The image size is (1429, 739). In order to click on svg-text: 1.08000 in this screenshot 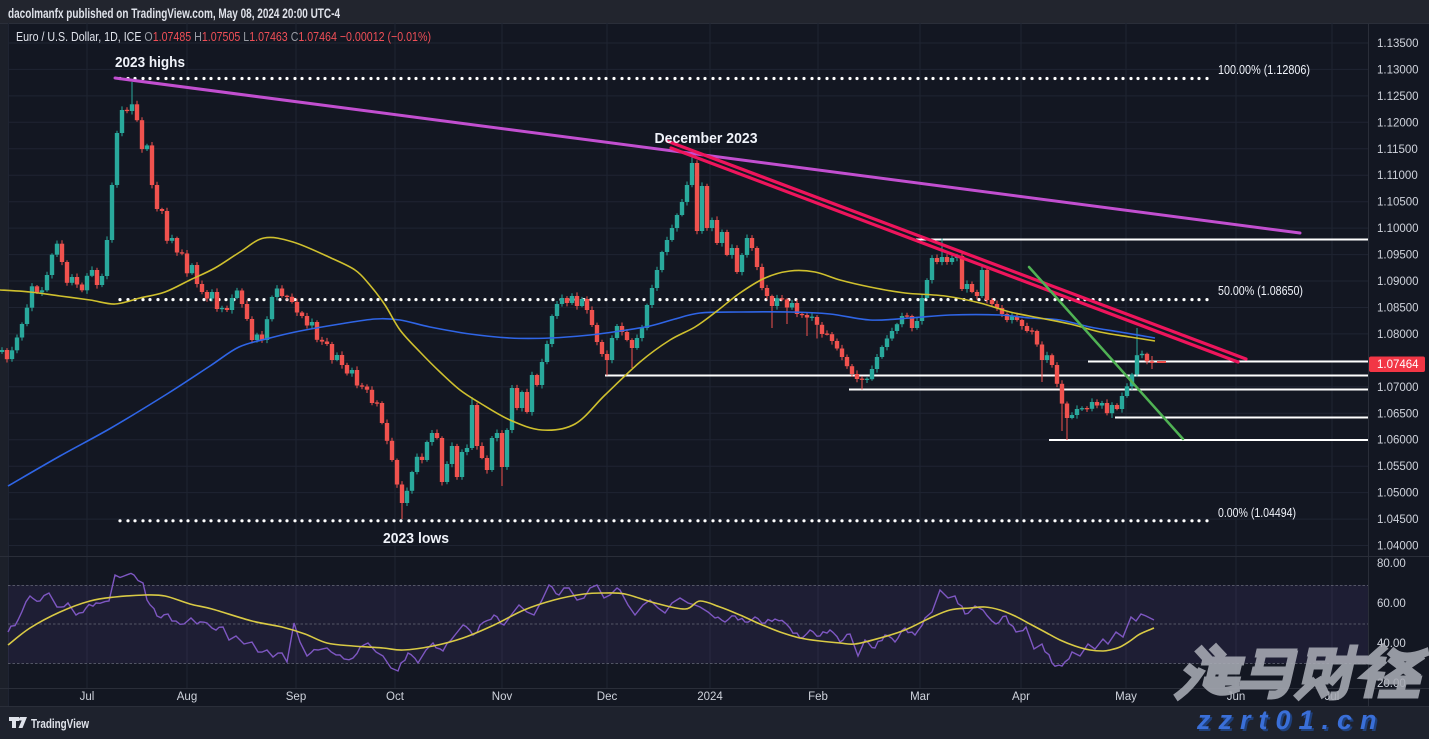, I will do `click(1398, 335)`.